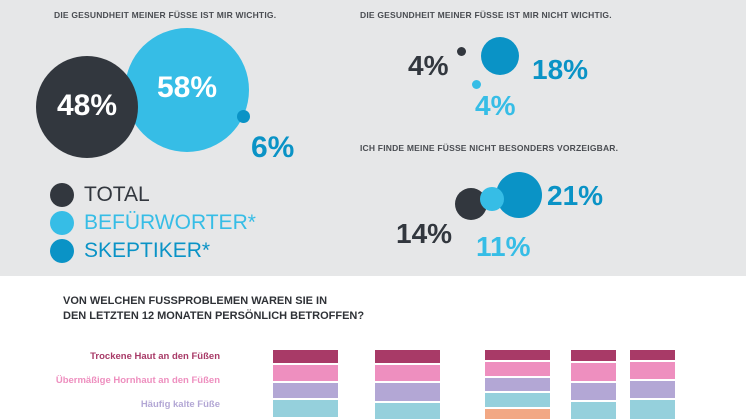 The width and height of the screenshot is (746, 419). I want to click on legend-swatch-befuerworter, so click(62, 223).